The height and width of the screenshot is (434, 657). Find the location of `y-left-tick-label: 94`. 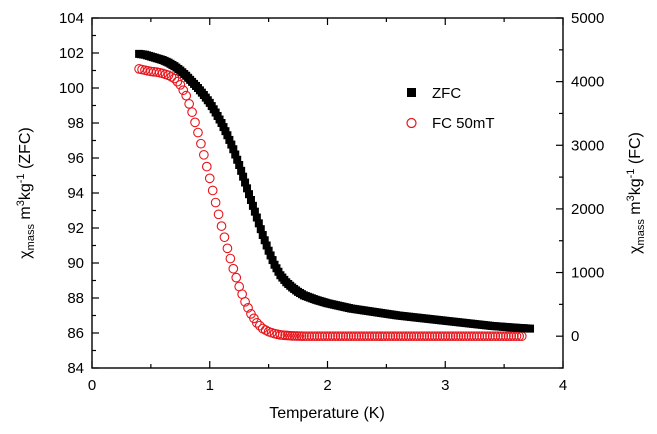

y-left-tick-label: 94 is located at coordinates (75, 193).